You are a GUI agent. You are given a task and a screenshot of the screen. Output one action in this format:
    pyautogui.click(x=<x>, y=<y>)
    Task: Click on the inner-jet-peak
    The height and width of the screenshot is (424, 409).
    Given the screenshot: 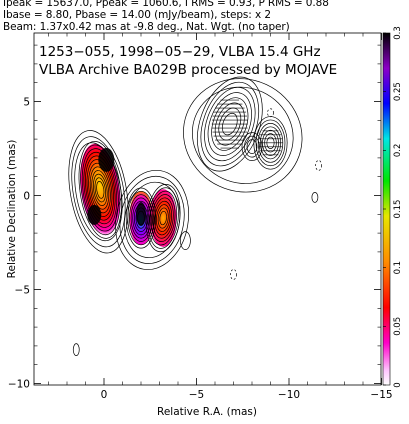 What is the action you would take?
    pyautogui.click(x=141, y=214)
    